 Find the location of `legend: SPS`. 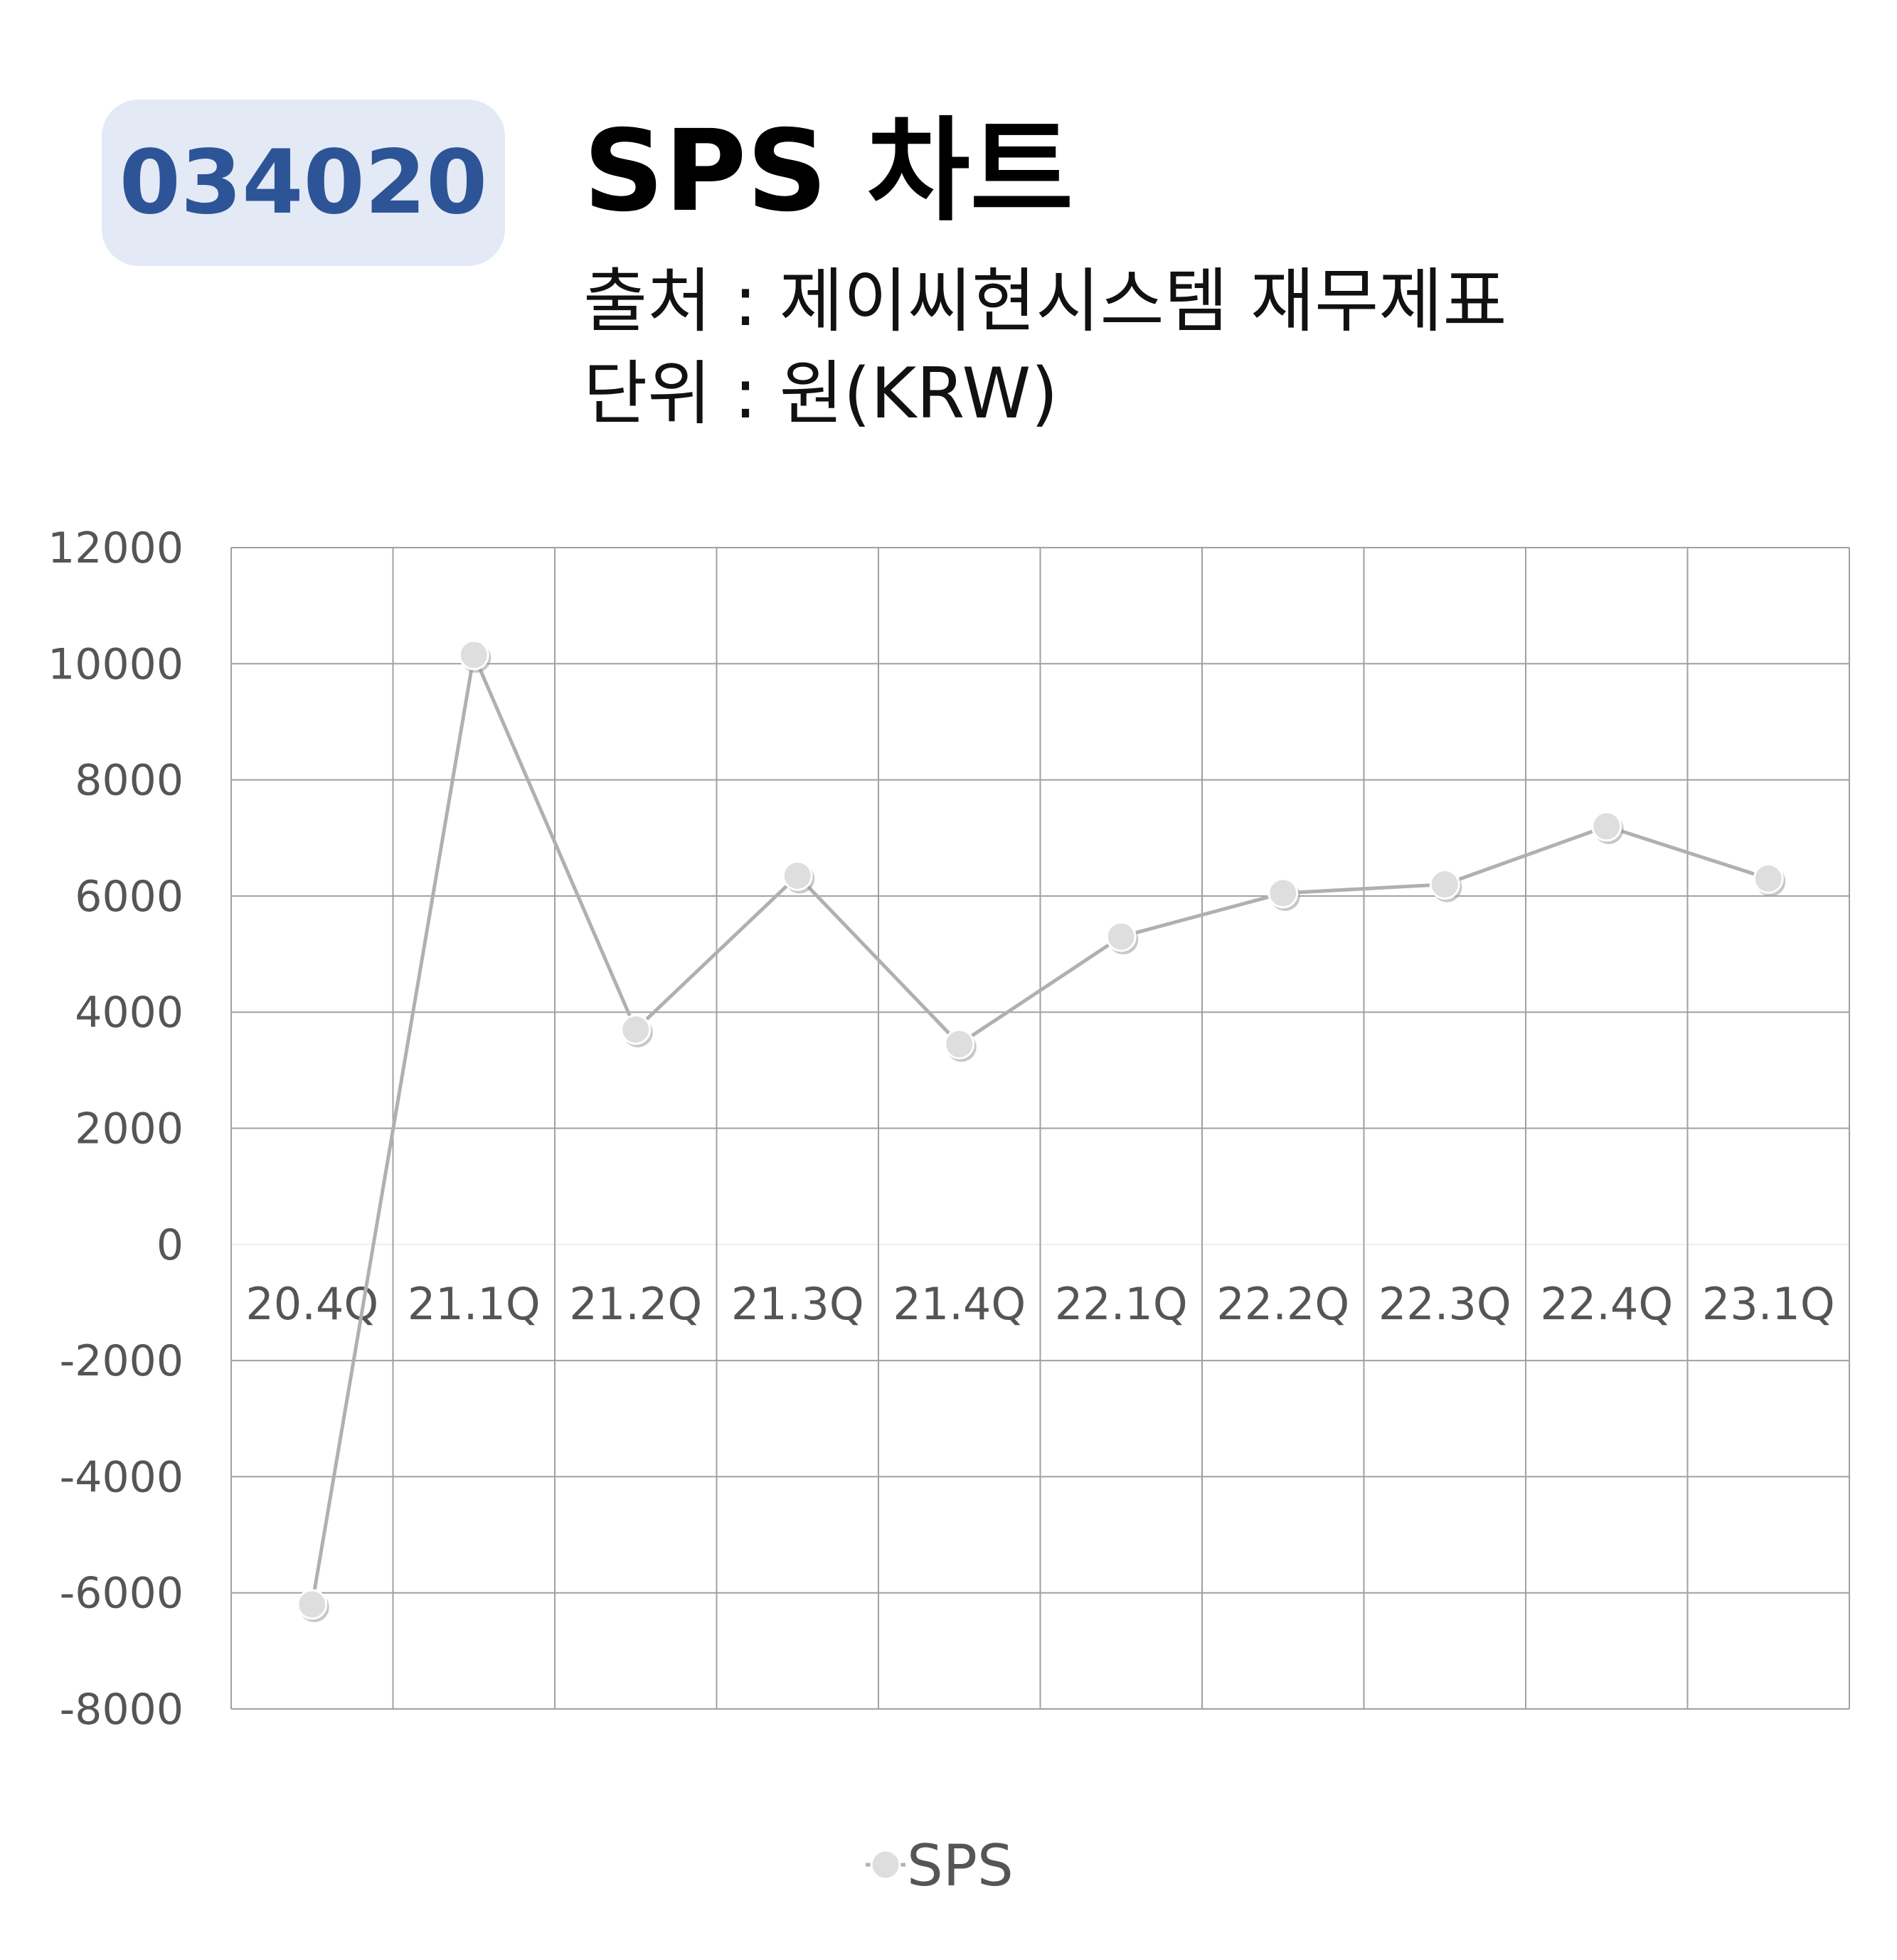

legend: SPS is located at coordinates (940, 1866).